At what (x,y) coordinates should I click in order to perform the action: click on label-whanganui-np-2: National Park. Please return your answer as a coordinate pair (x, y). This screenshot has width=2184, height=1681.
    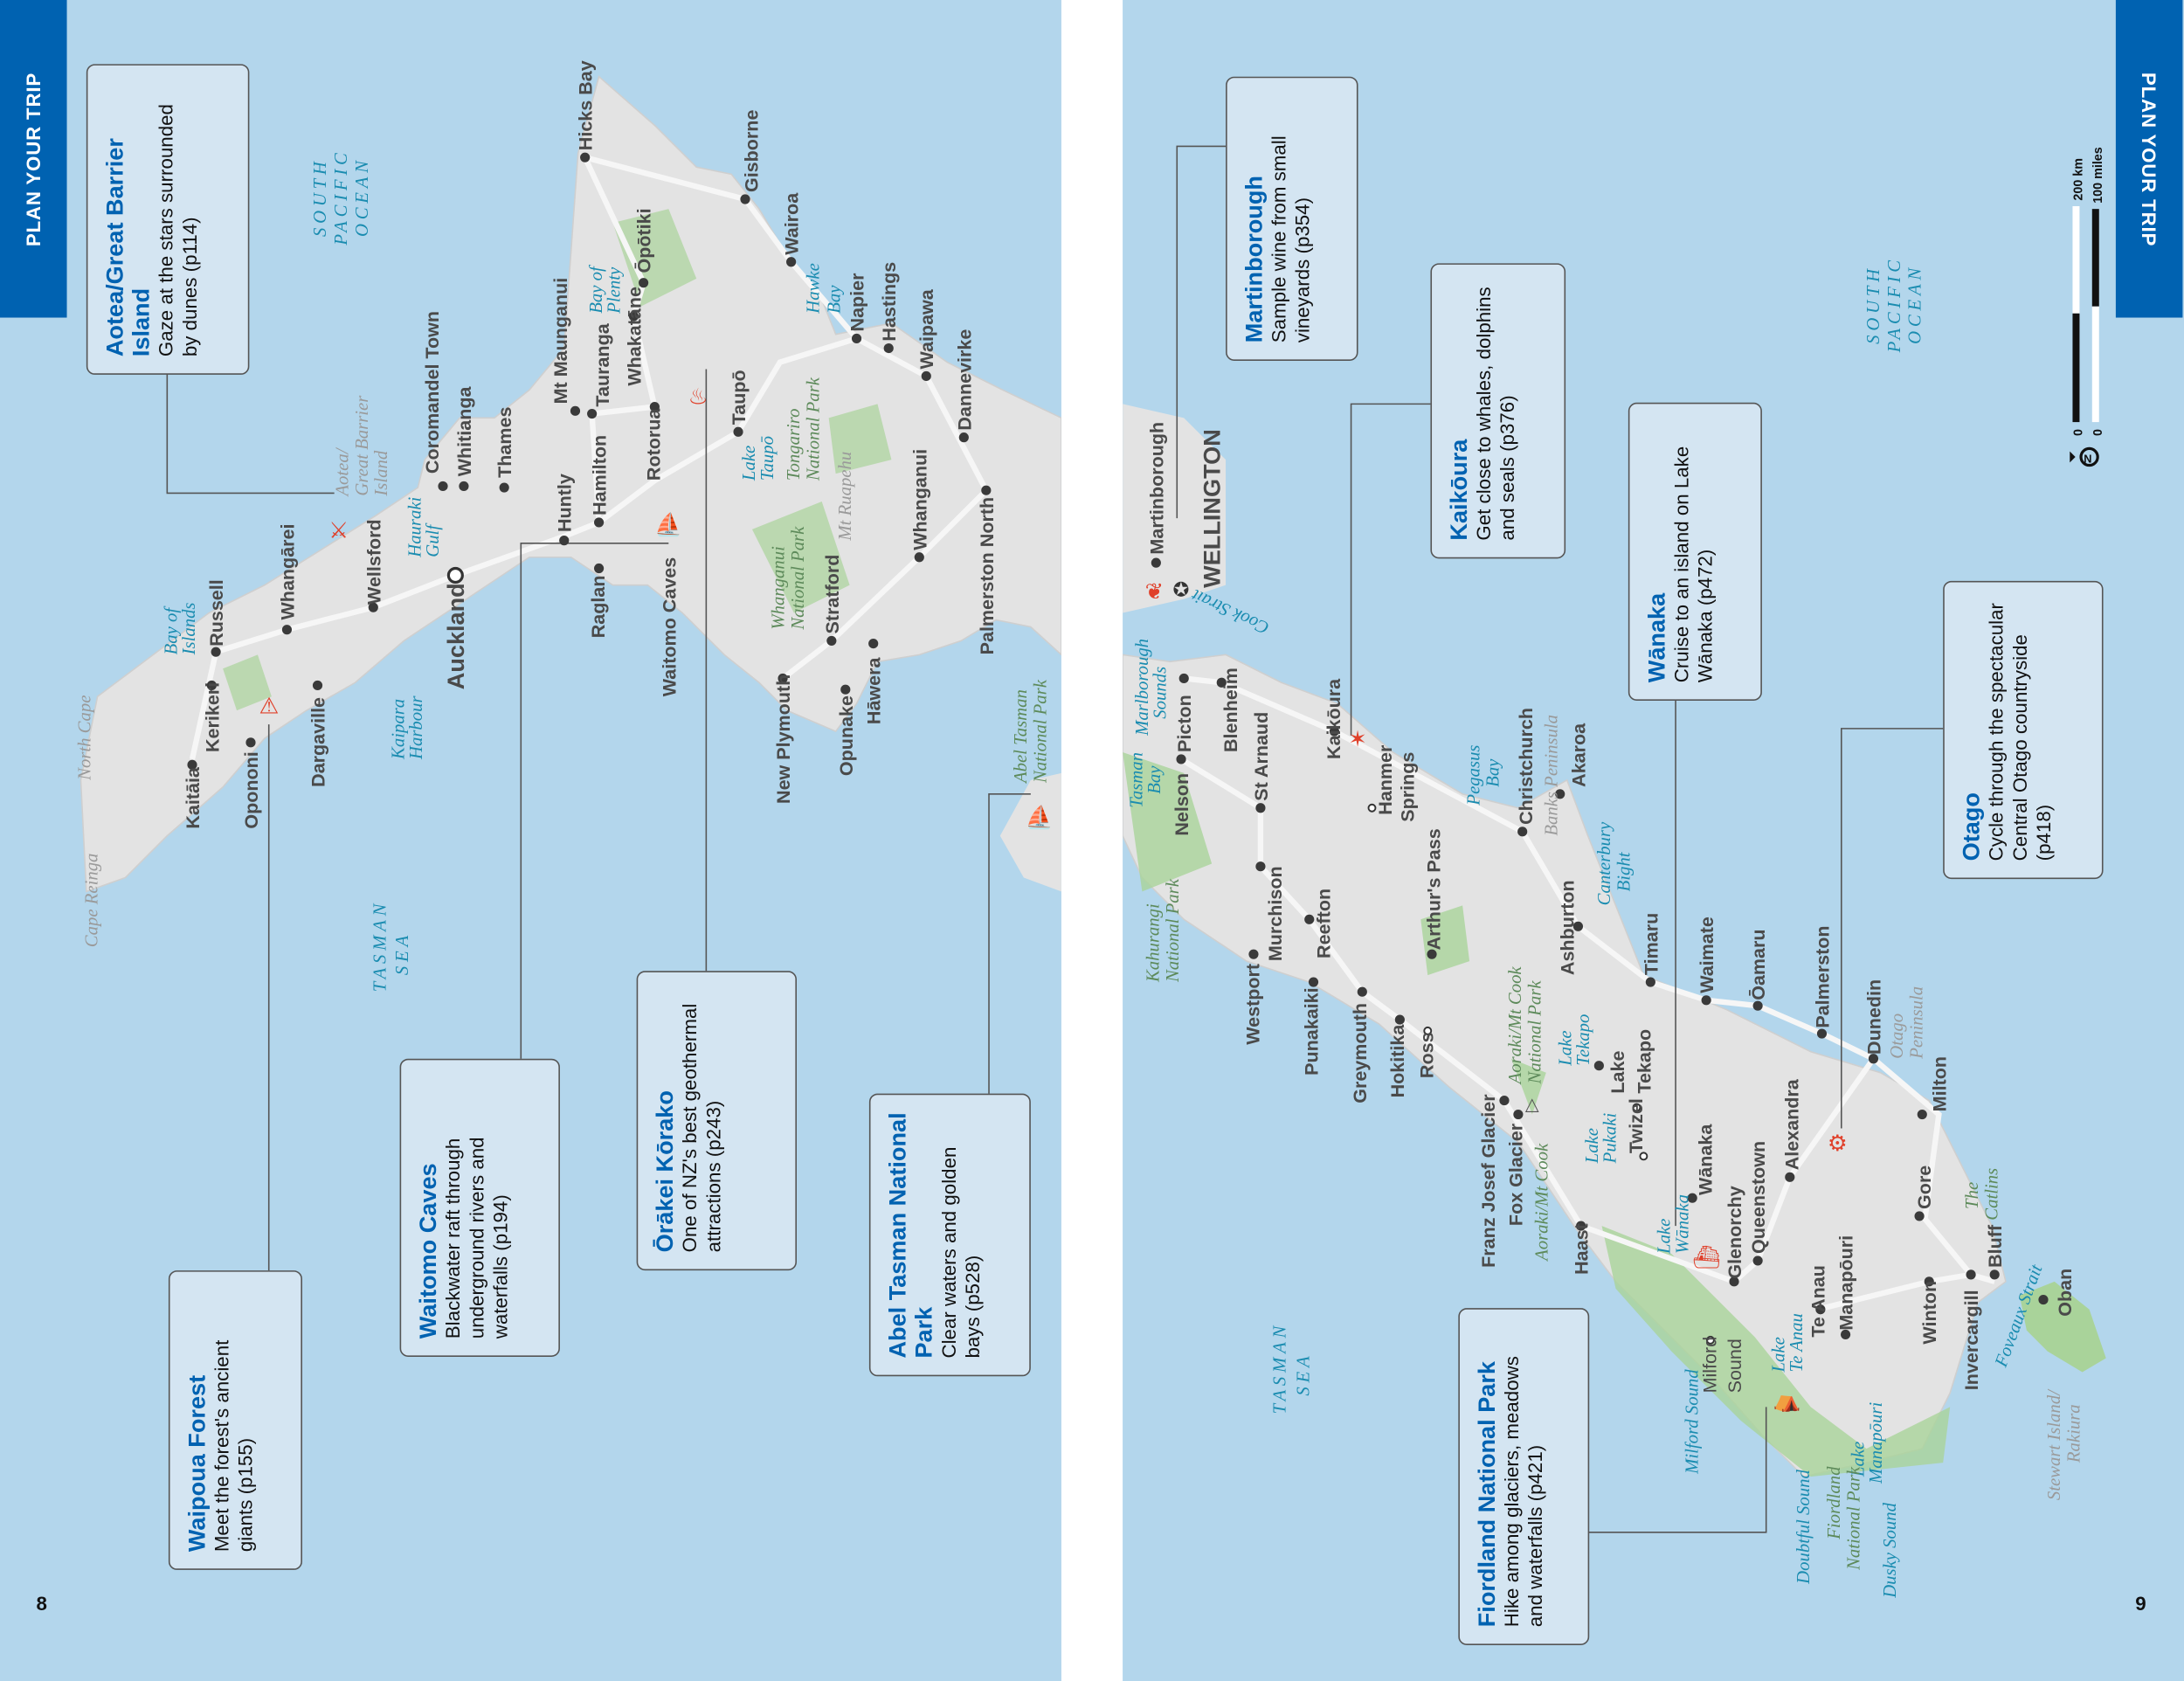
    Looking at the image, I should click on (798, 579).